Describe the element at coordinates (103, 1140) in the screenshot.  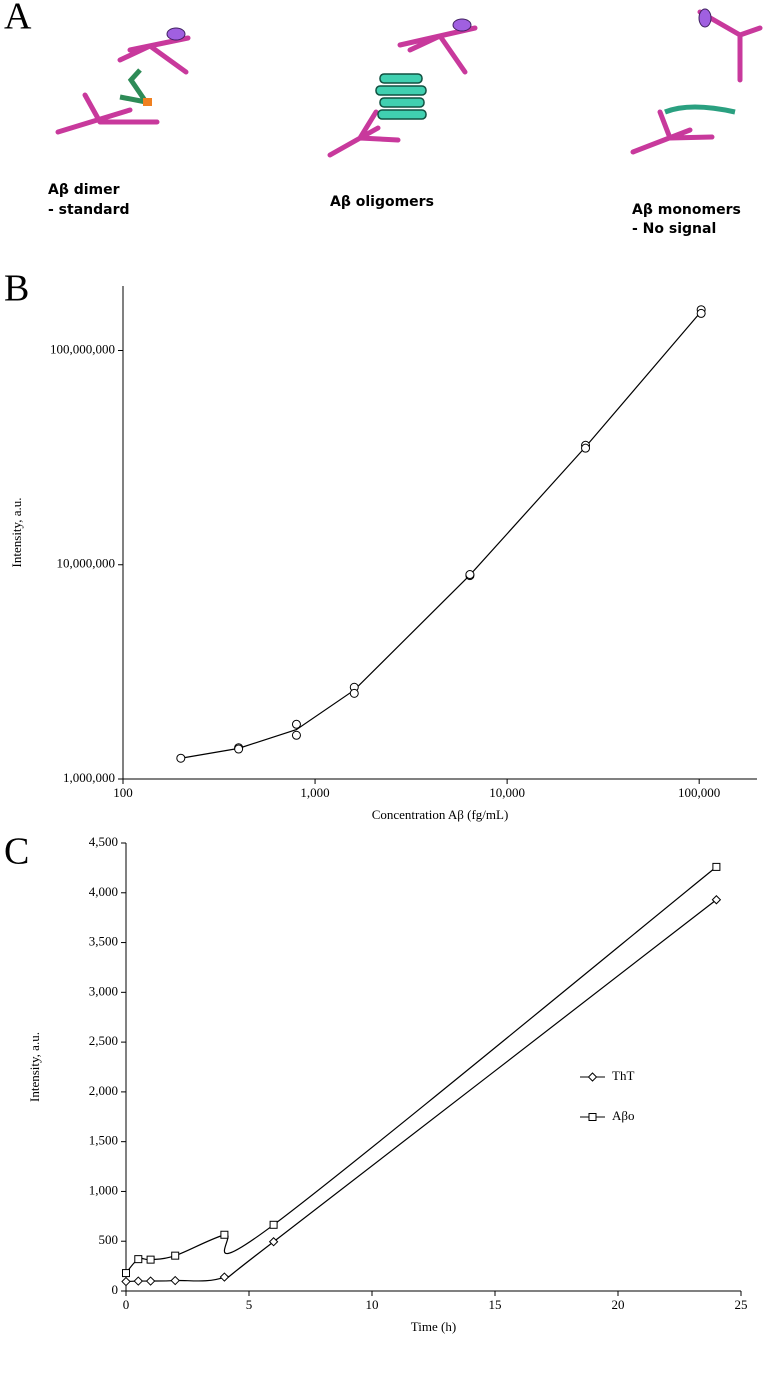
I see `y-tick-label: 1,500` at that location.